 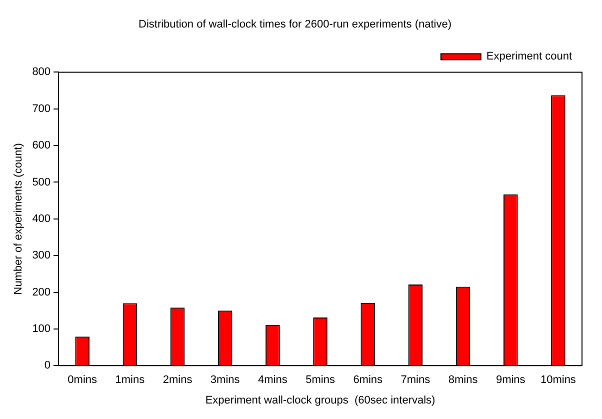 I want to click on x-axis-title: Experiment wall-clock groups (60sec intervals), so click(x=320, y=400).